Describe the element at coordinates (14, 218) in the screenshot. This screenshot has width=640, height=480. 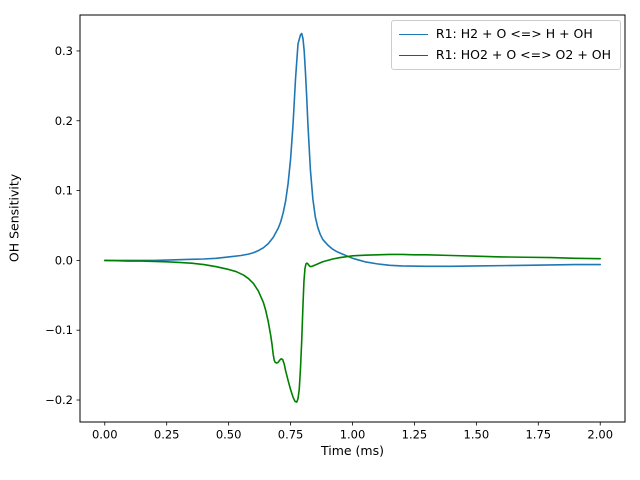
I see `y-axis-label: OH Sensitivity` at that location.